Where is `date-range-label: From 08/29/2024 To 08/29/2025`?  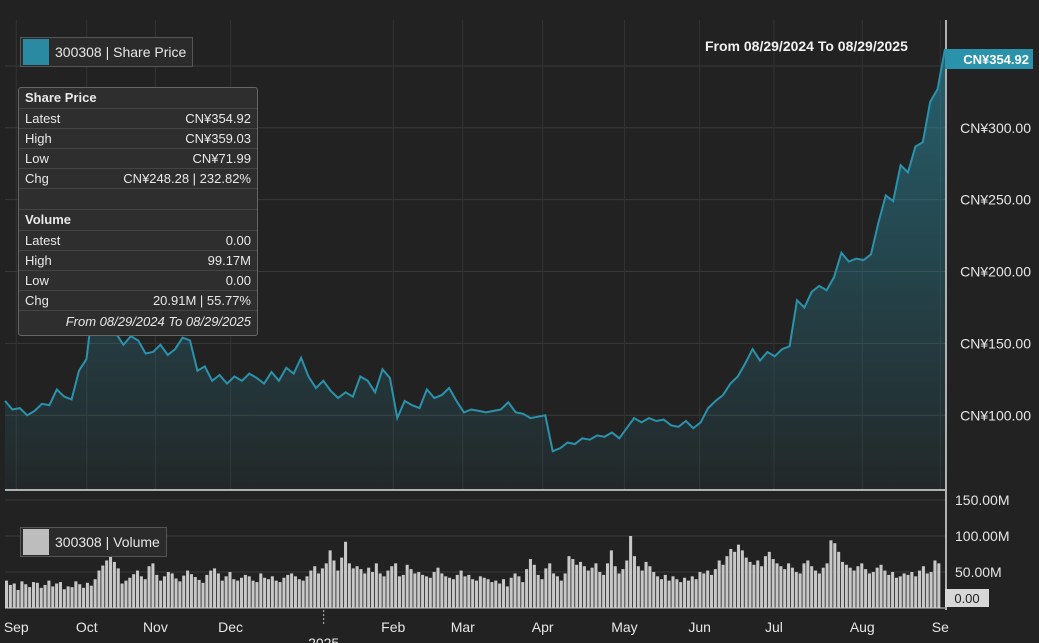
date-range-label: From 08/29/2024 To 08/29/2025 is located at coordinates (806, 46).